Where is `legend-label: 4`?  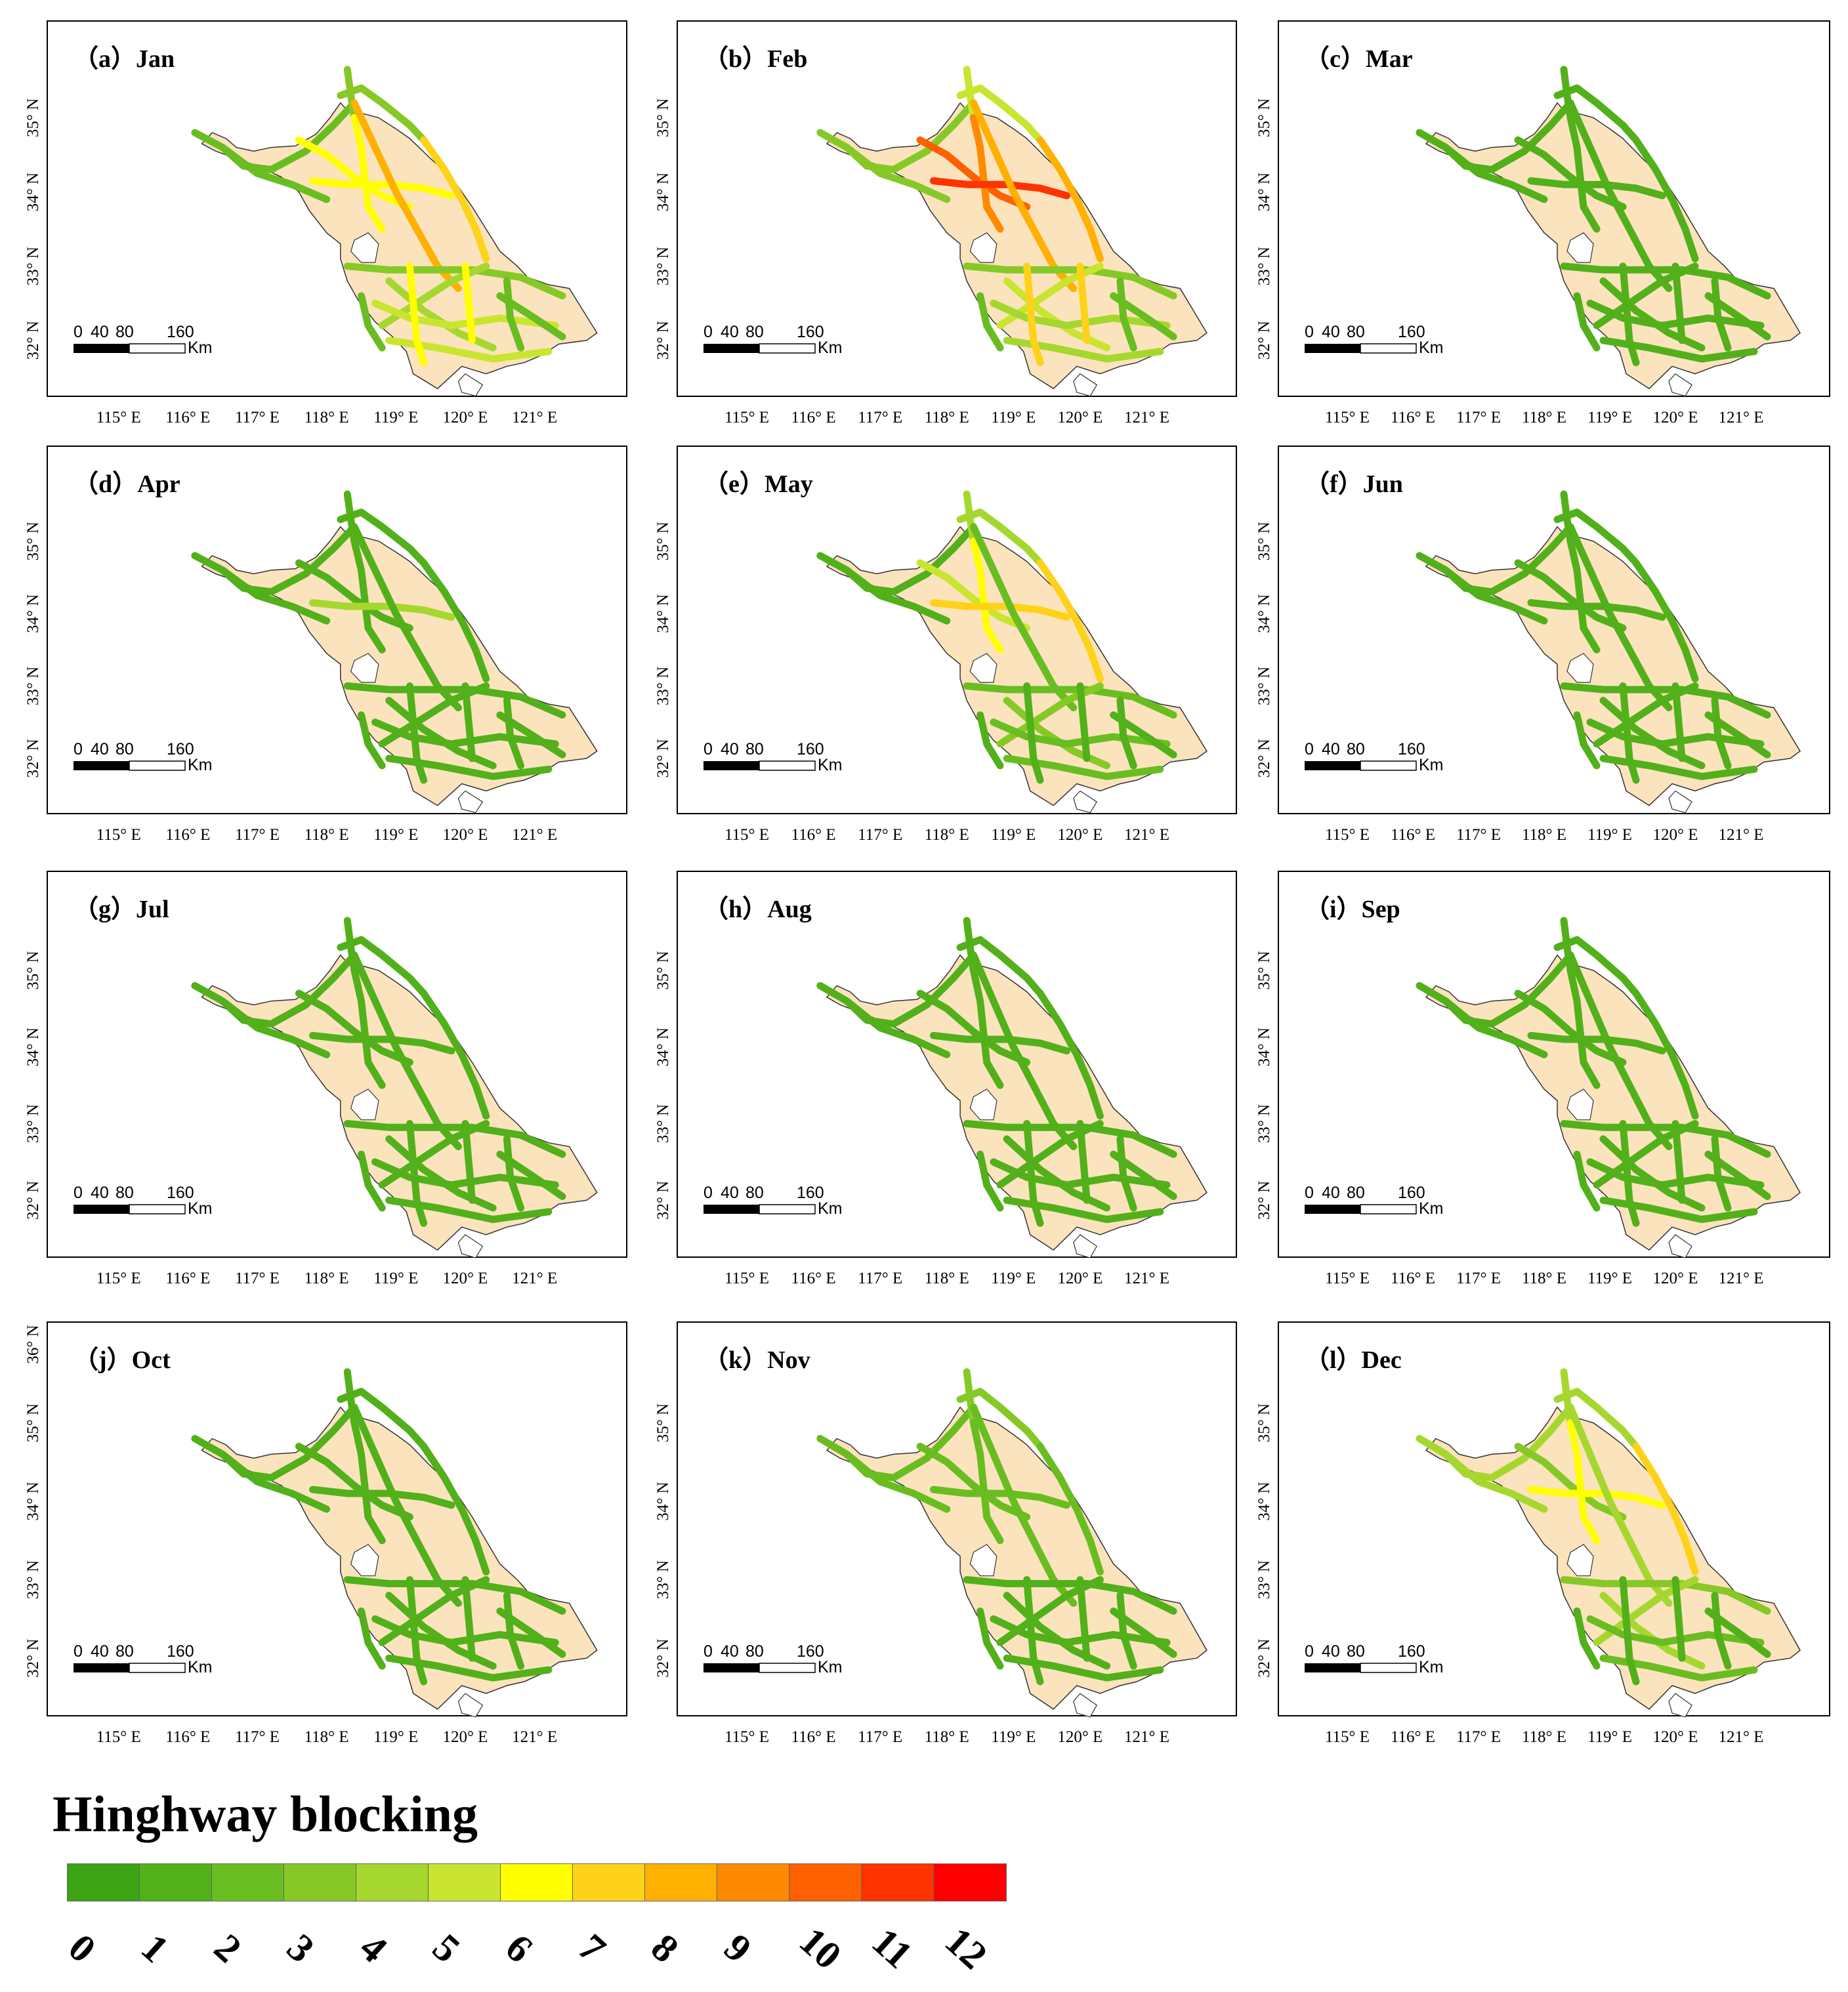 legend-label: 4 is located at coordinates (374, 1948).